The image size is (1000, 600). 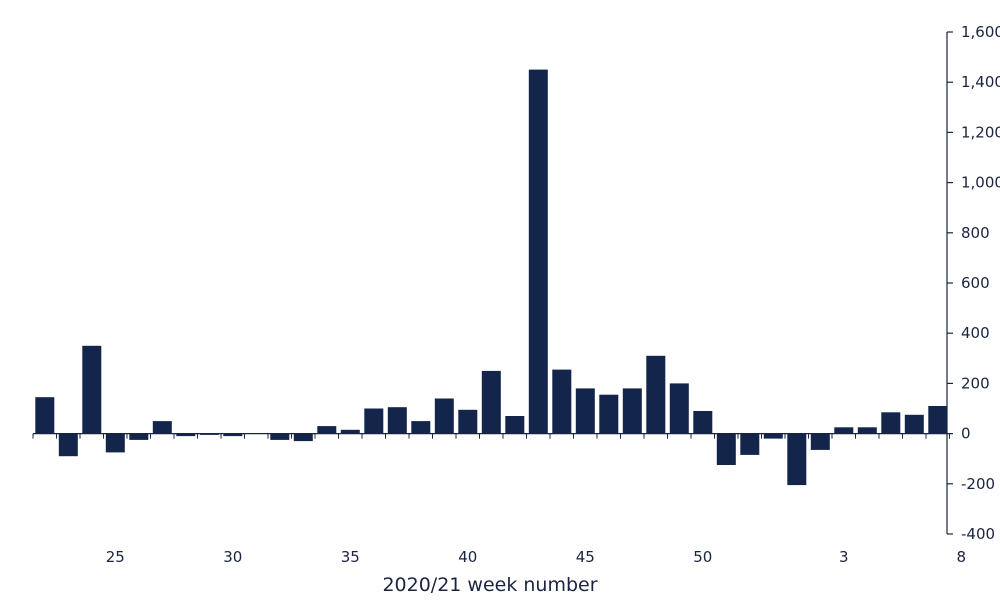 What do you see at coordinates (467, 557) in the screenshot?
I see `x-tick-label: 40` at bounding box center [467, 557].